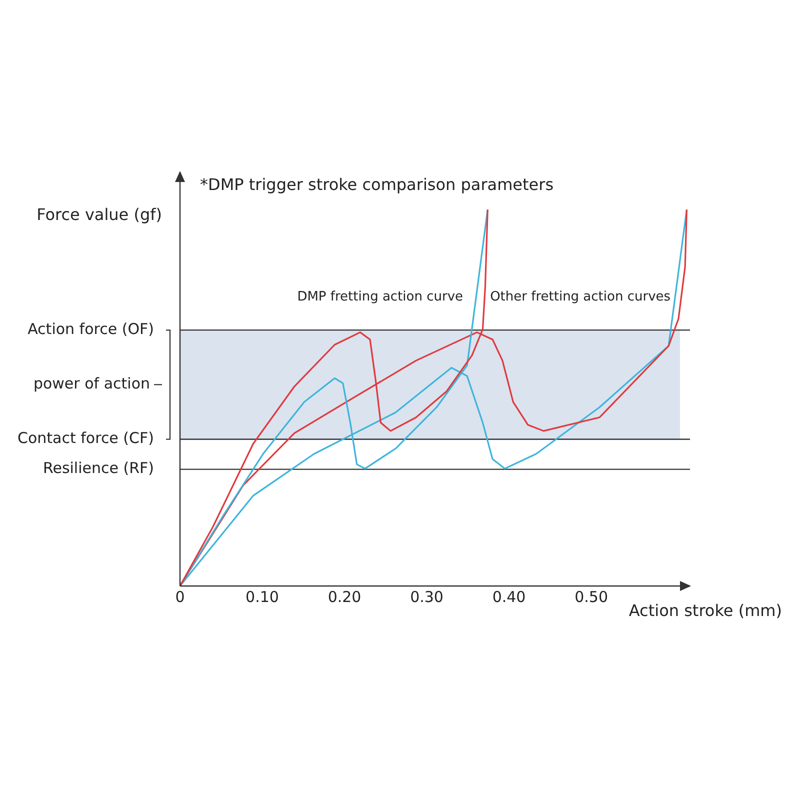 This screenshot has height=800, width=800. I want to click on annotation: Other fretting action curves, so click(580, 296).